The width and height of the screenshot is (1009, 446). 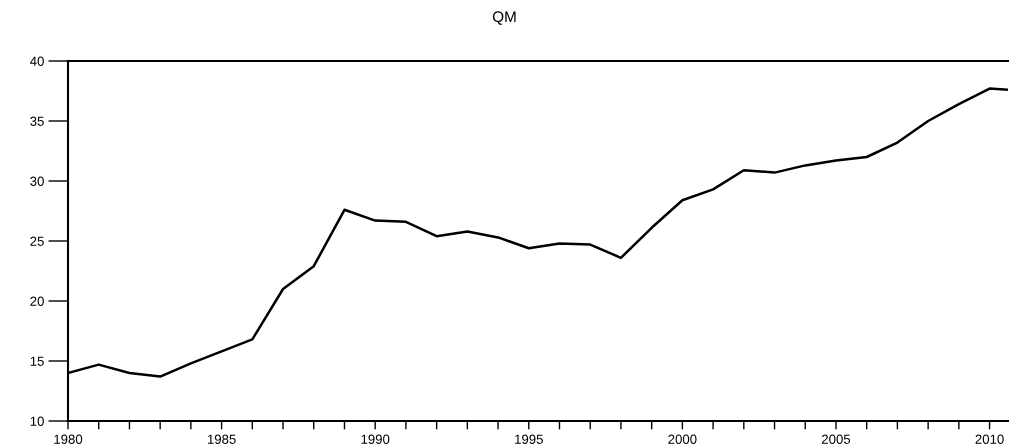 What do you see at coordinates (37, 241) in the screenshot?
I see `y-tick-label: 25` at bounding box center [37, 241].